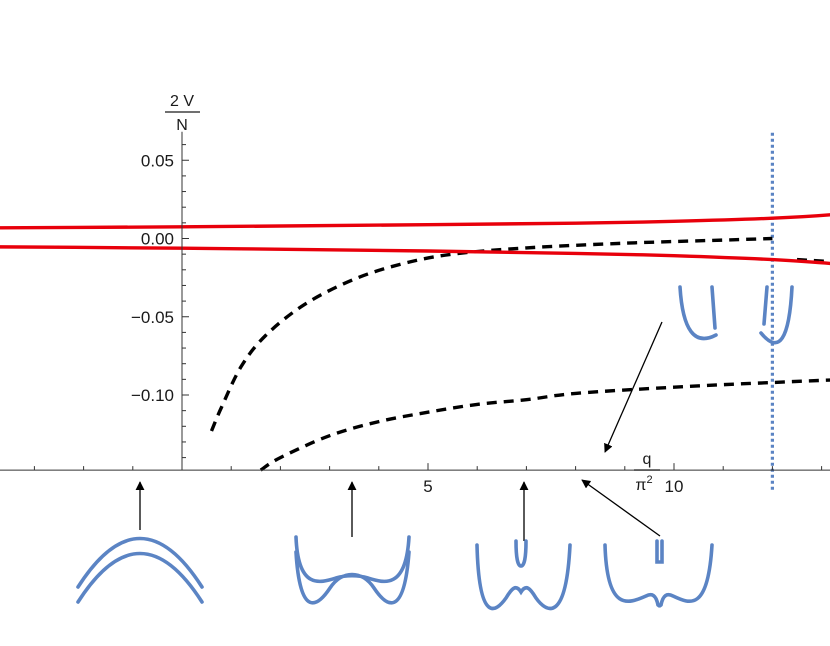 The width and height of the screenshot is (830, 646). I want to click on x-label-denominator-base: π, so click(640, 485).